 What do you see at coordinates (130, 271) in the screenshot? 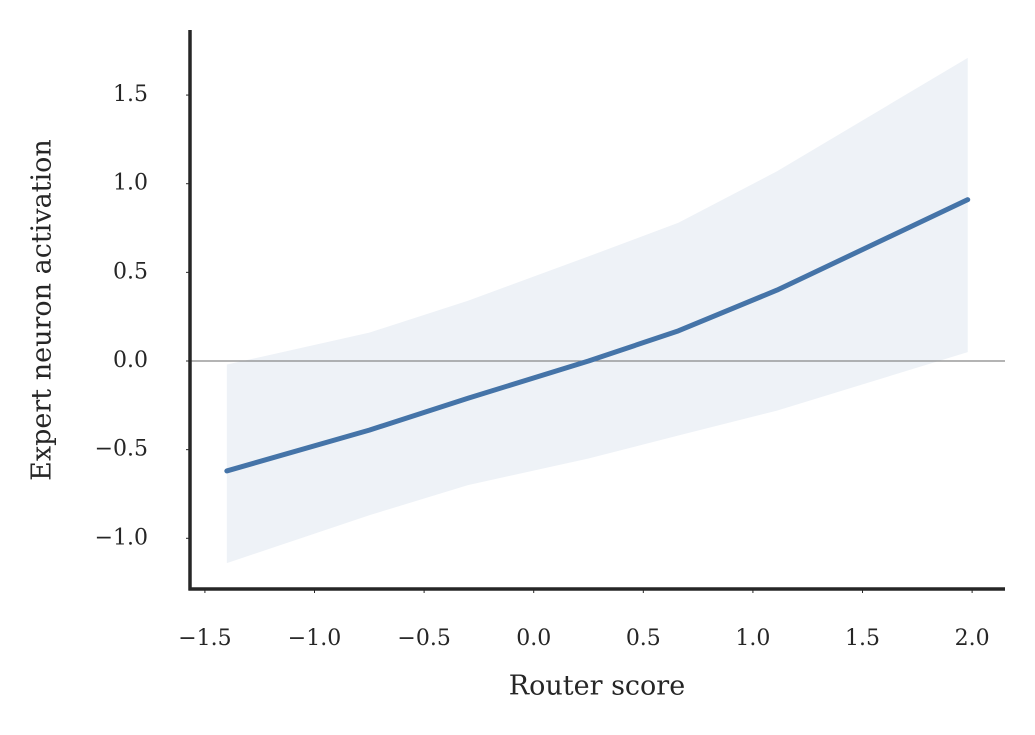
I see `y-tick-label: 0.5` at bounding box center [130, 271].